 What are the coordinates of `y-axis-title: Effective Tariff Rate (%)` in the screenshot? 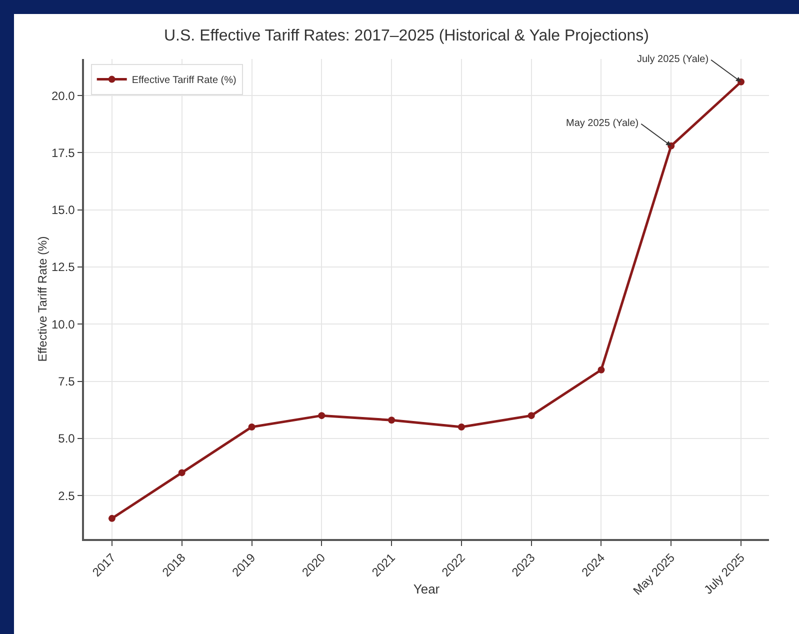 It's located at (42, 299).